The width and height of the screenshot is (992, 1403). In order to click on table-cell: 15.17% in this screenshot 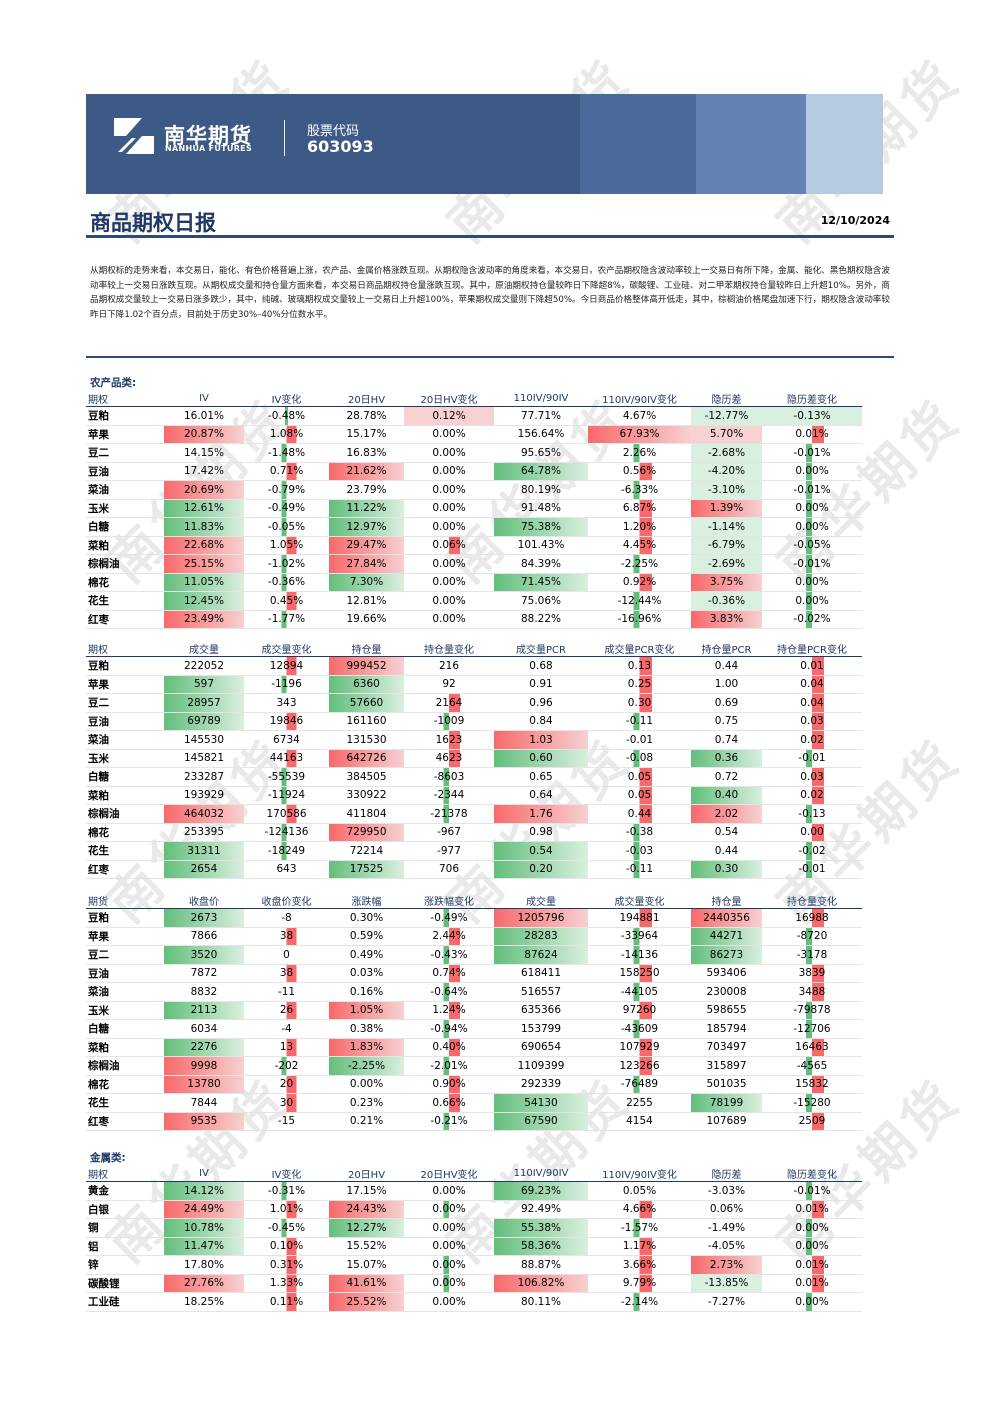, I will do `click(366, 434)`.